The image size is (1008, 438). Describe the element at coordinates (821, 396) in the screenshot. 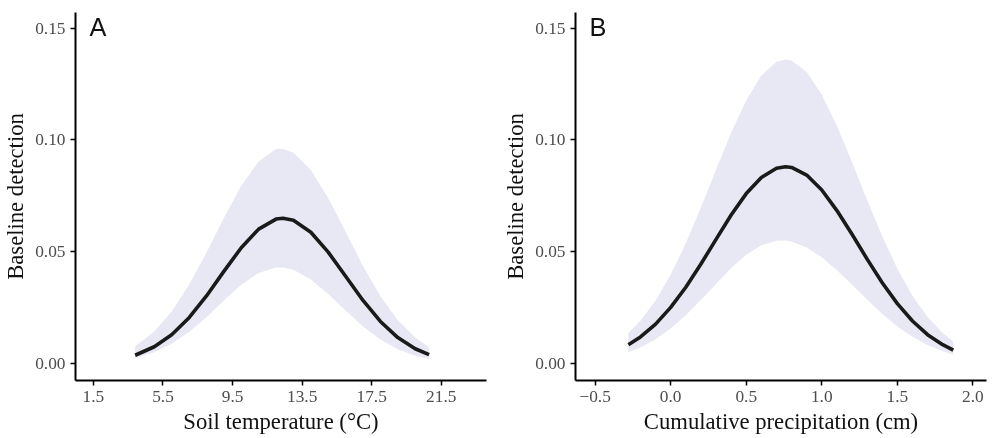

I see `x-tick-label: 1.0` at that location.